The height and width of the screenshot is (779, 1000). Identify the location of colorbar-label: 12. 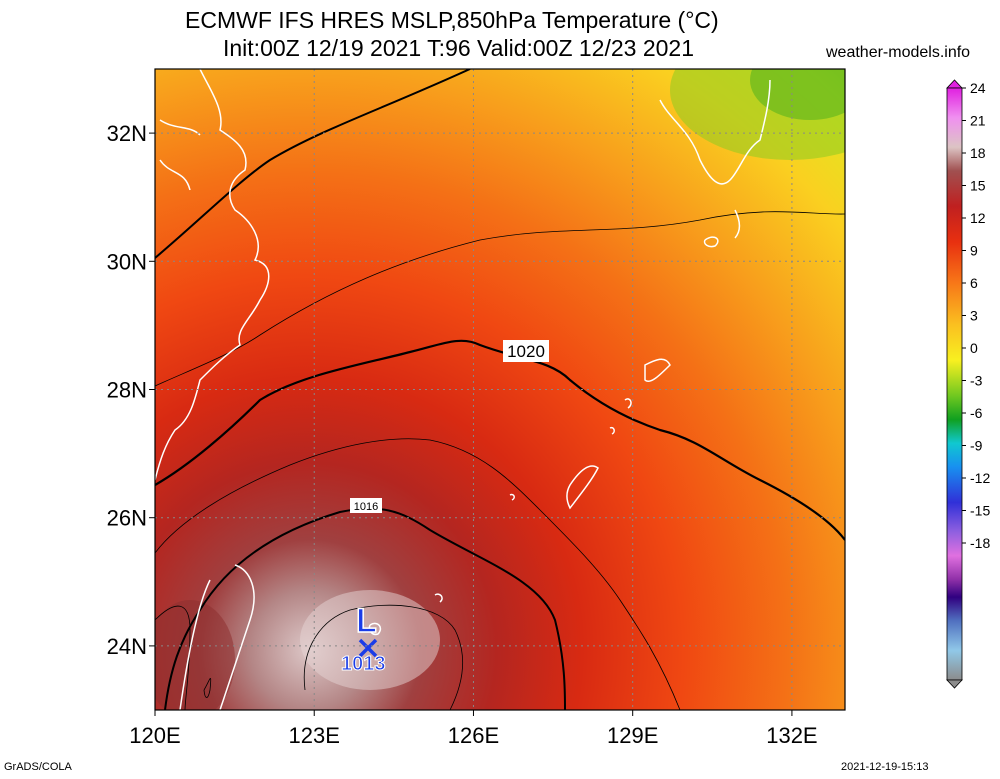
(978, 218).